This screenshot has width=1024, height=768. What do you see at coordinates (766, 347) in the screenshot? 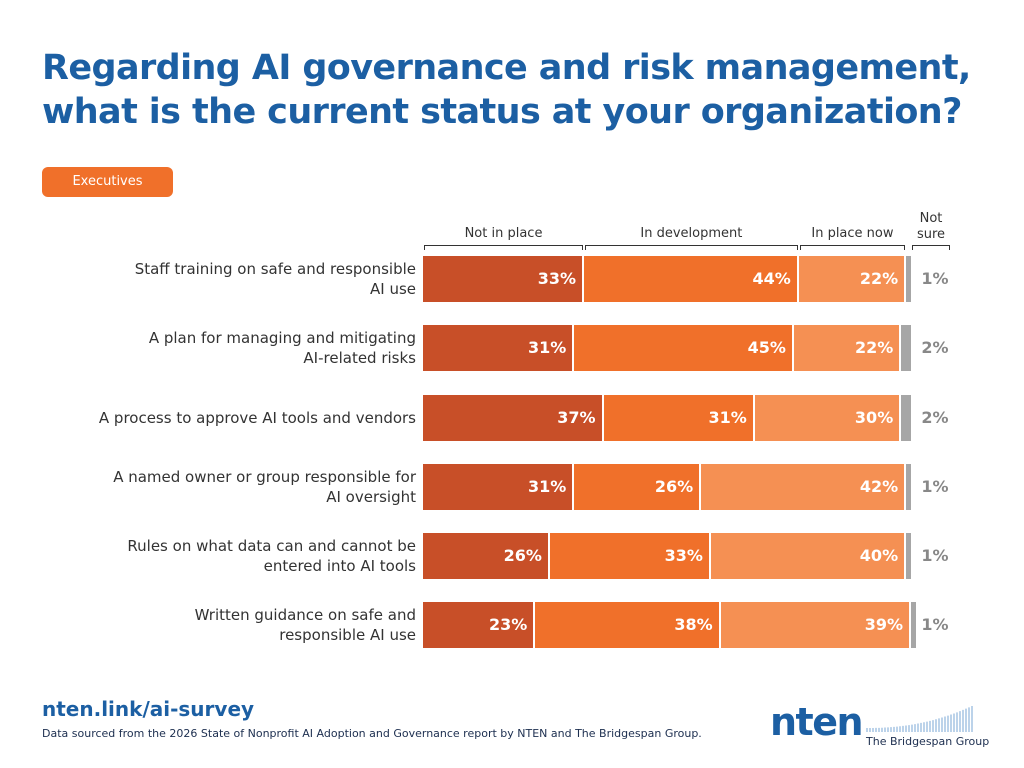
I see `data-label: 45%` at bounding box center [766, 347].